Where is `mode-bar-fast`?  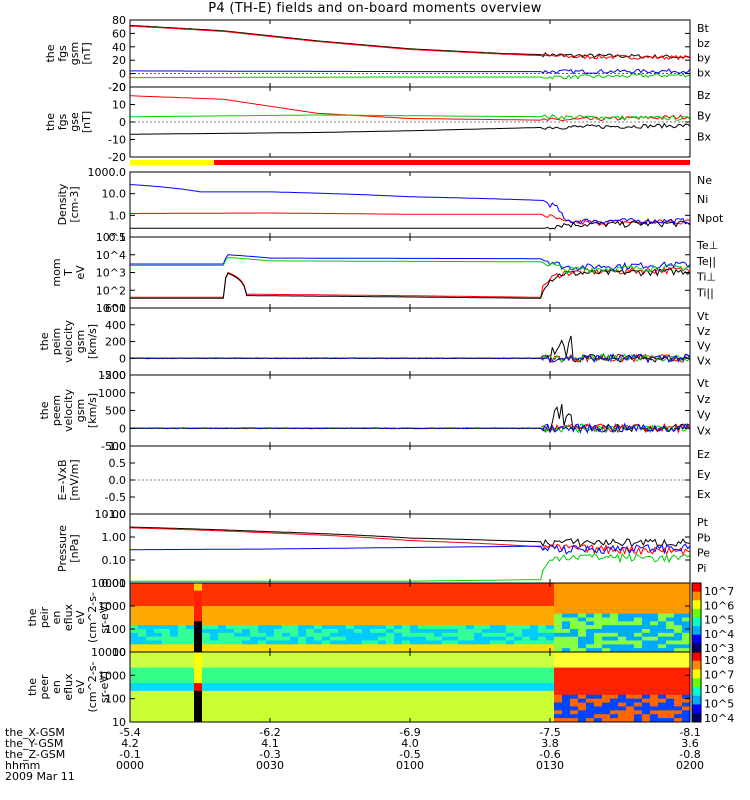 mode-bar-fast is located at coordinates (452, 162).